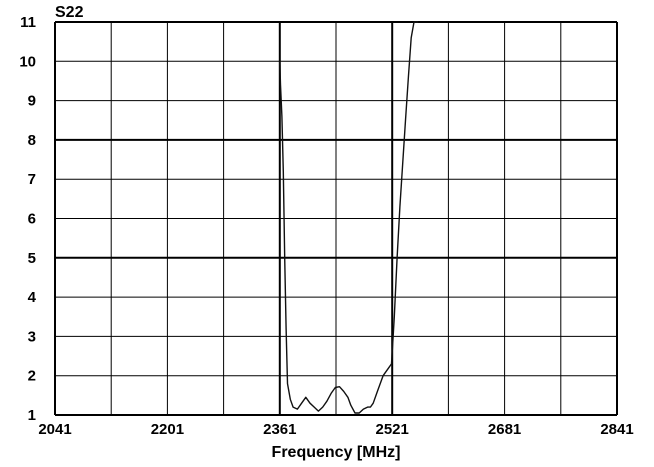 The width and height of the screenshot is (654, 467). I want to click on chart-title: S22, so click(69, 12).